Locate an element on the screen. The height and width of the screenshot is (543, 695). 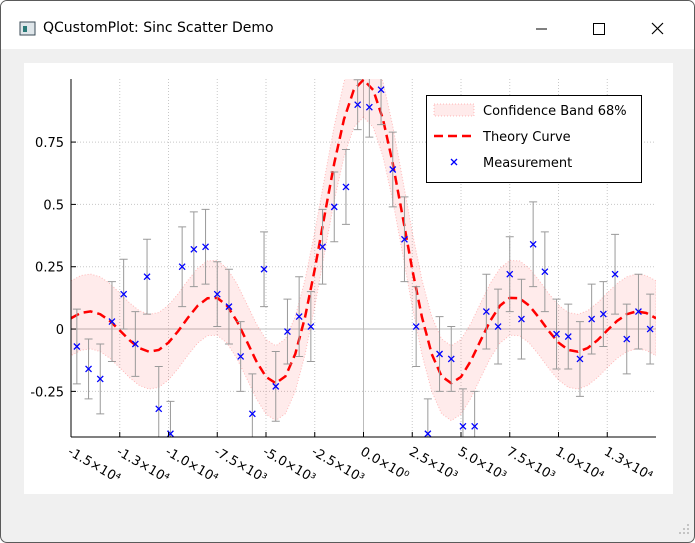
legend-box is located at coordinates (534, 139).